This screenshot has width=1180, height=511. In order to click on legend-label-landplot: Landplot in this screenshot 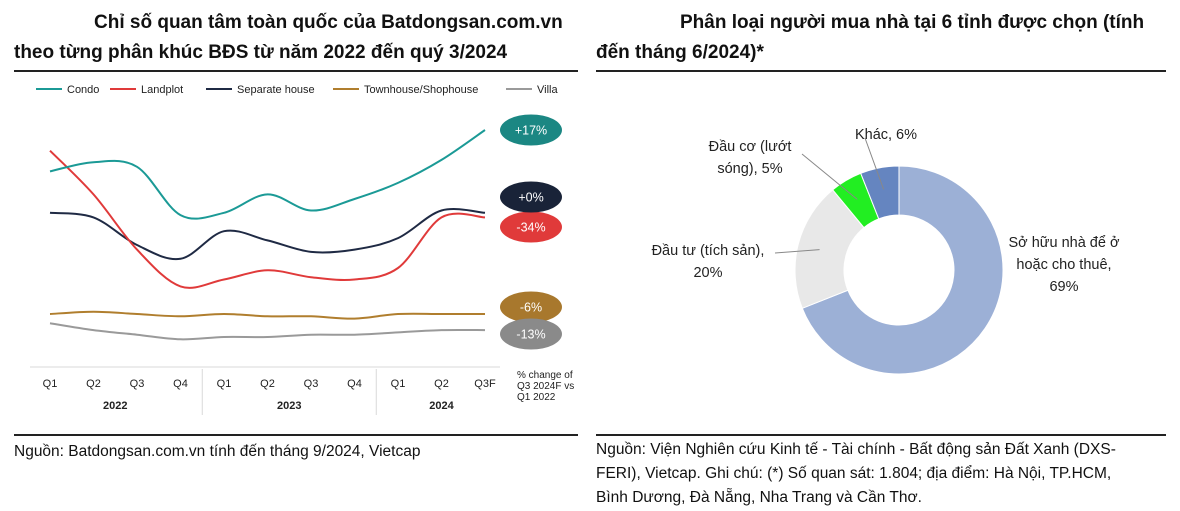, I will do `click(162, 90)`.